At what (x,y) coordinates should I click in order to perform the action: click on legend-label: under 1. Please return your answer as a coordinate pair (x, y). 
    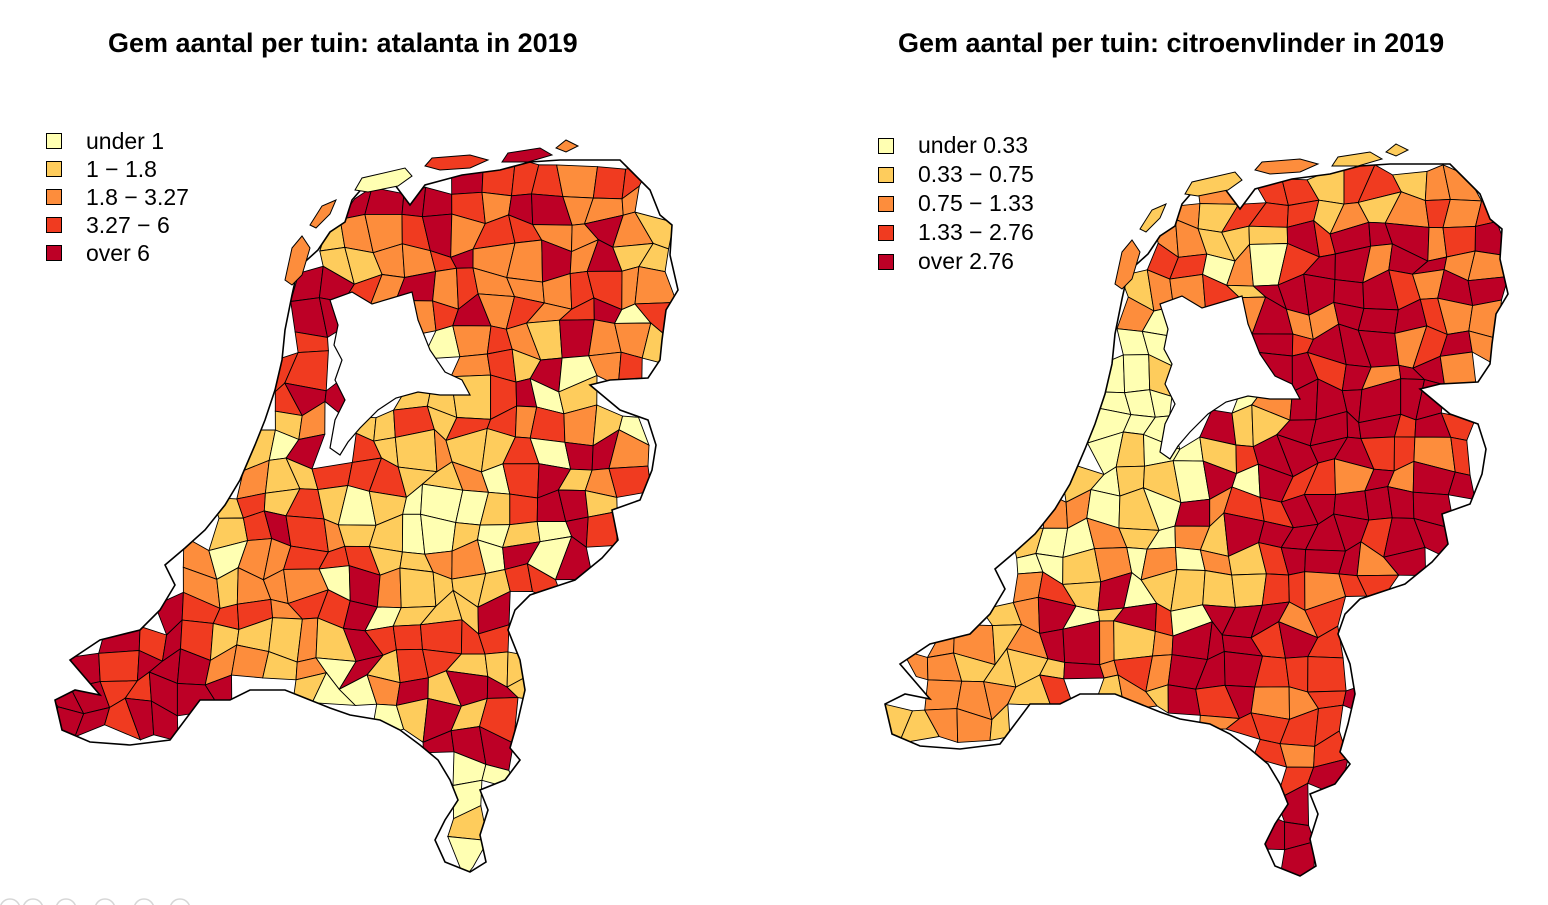
    Looking at the image, I should click on (125, 140).